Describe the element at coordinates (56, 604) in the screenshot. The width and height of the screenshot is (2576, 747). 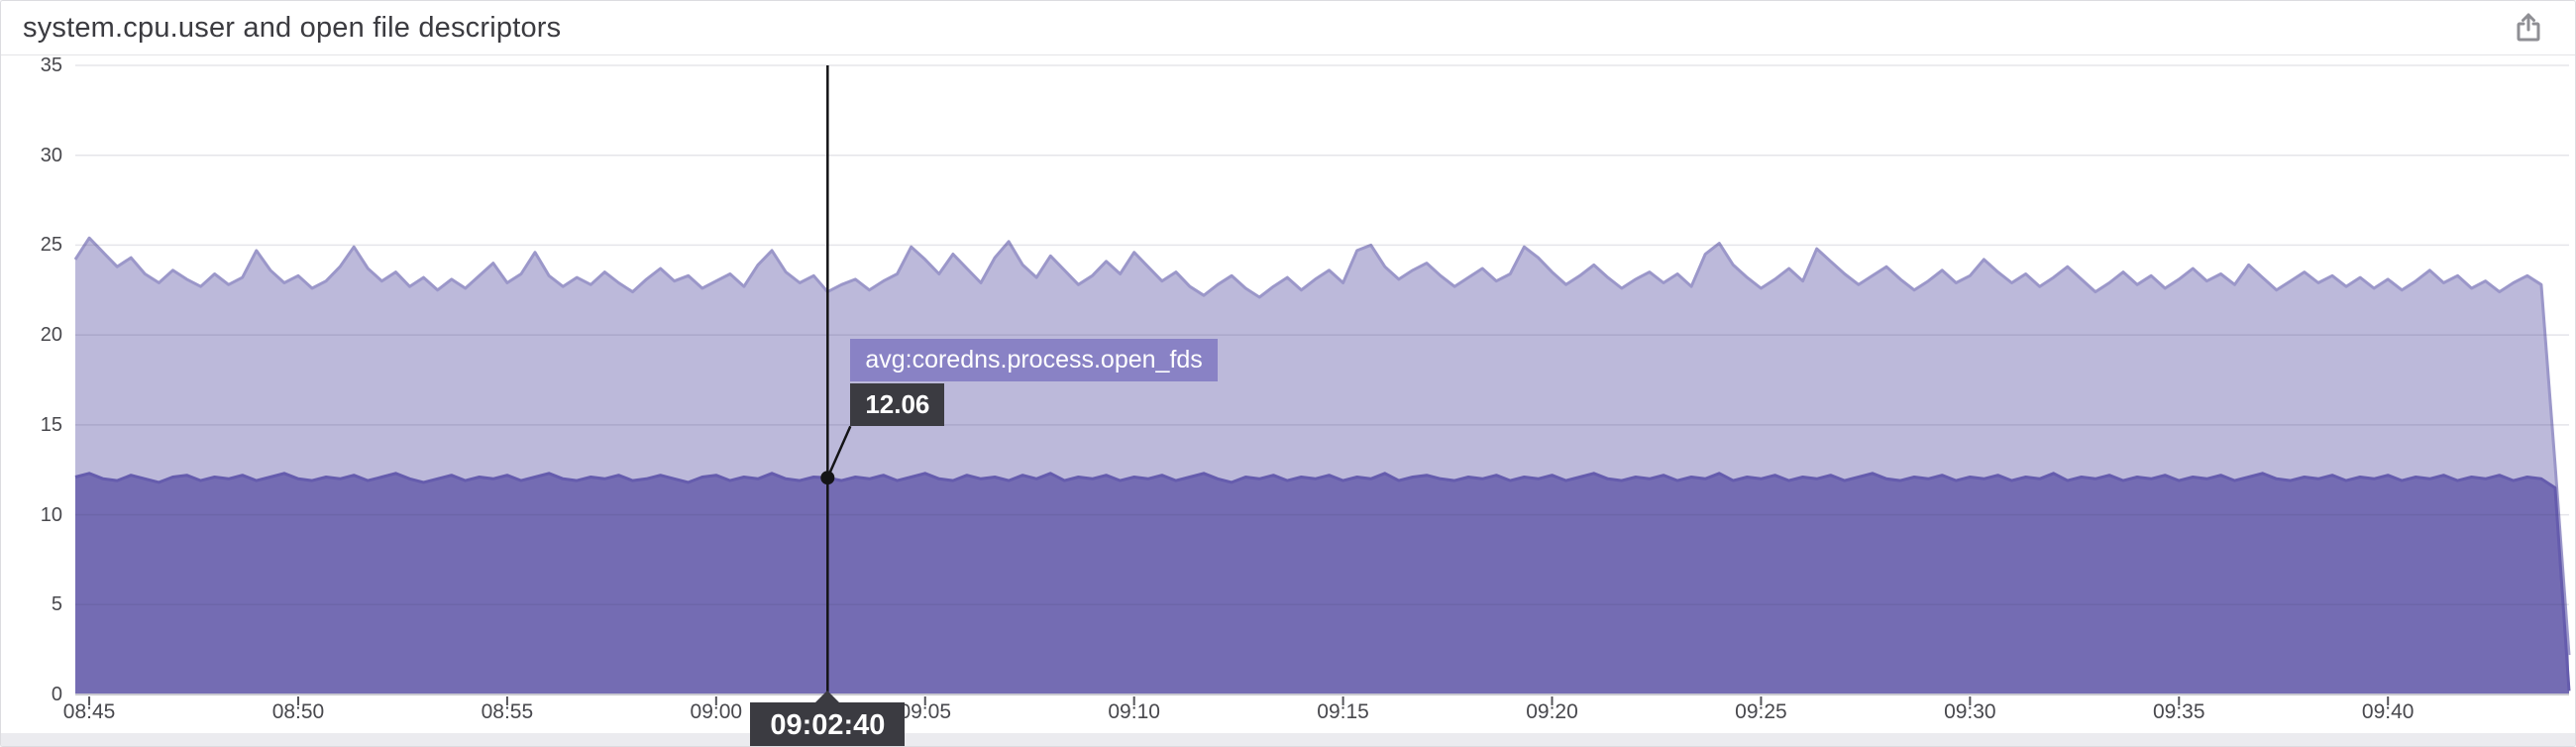
I see `y-axis-label-5: 5` at that location.